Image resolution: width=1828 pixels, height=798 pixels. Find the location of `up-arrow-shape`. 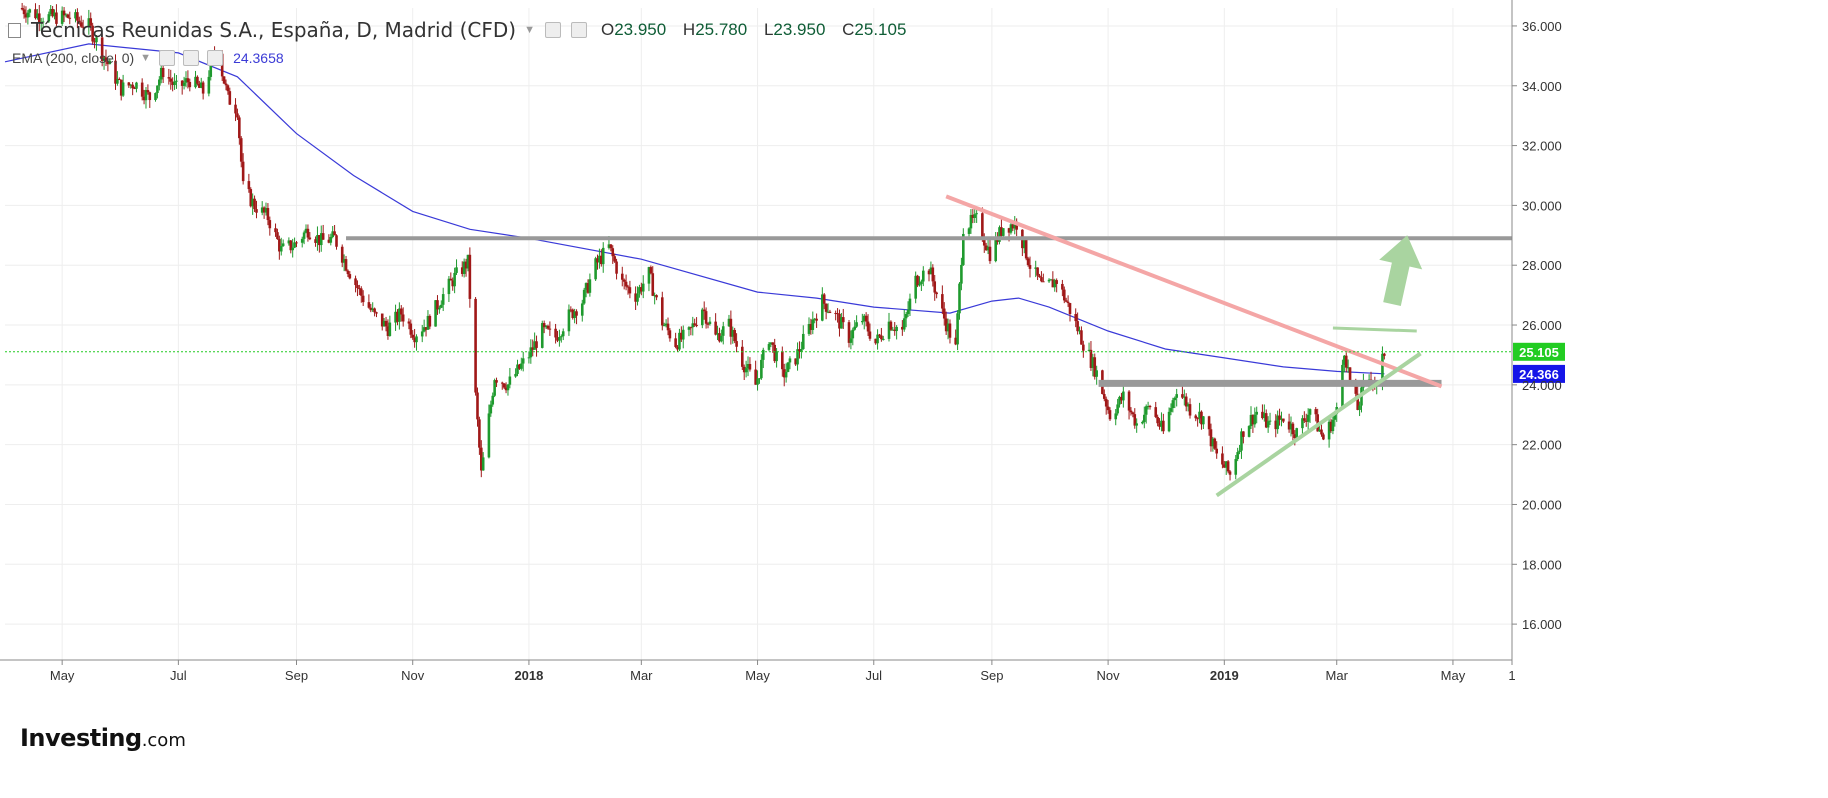

up-arrow-shape is located at coordinates (1401, 270).